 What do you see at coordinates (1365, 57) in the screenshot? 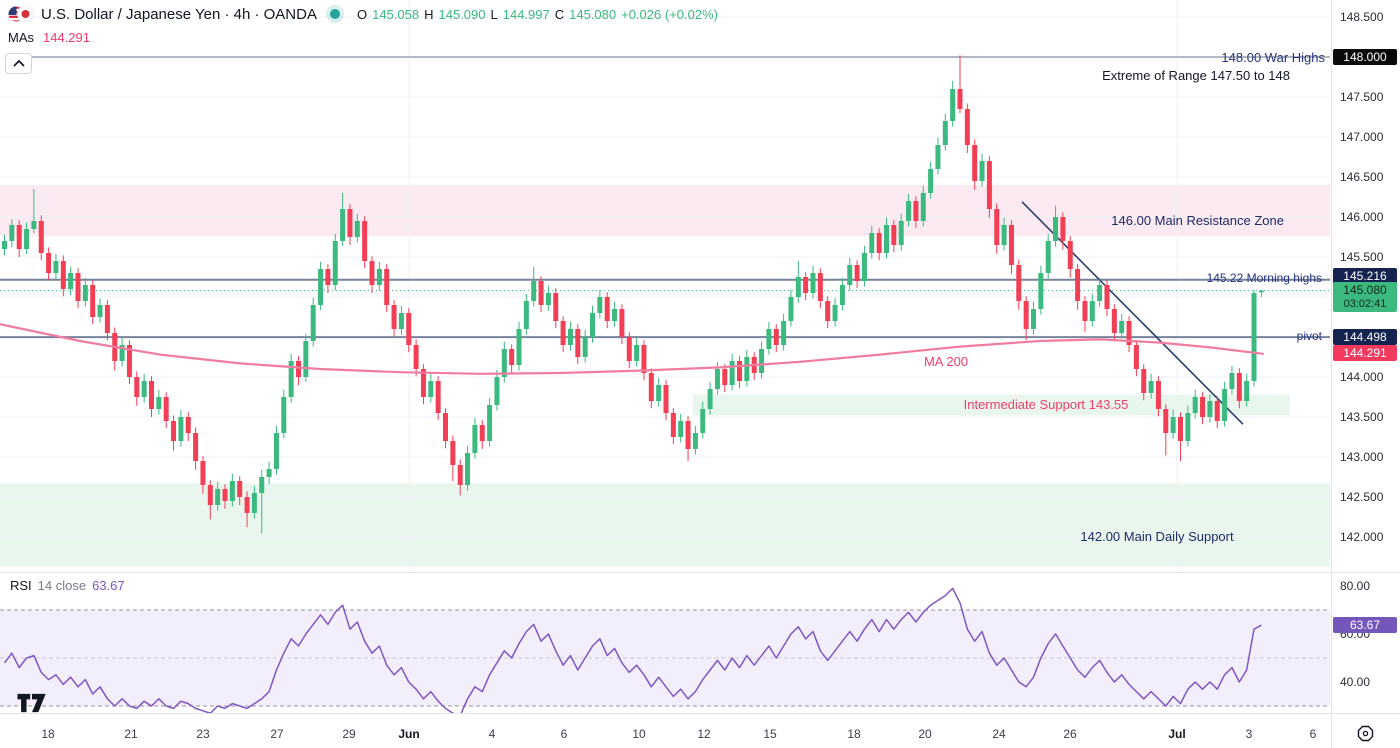
I see `level-148-badge: 148.000` at bounding box center [1365, 57].